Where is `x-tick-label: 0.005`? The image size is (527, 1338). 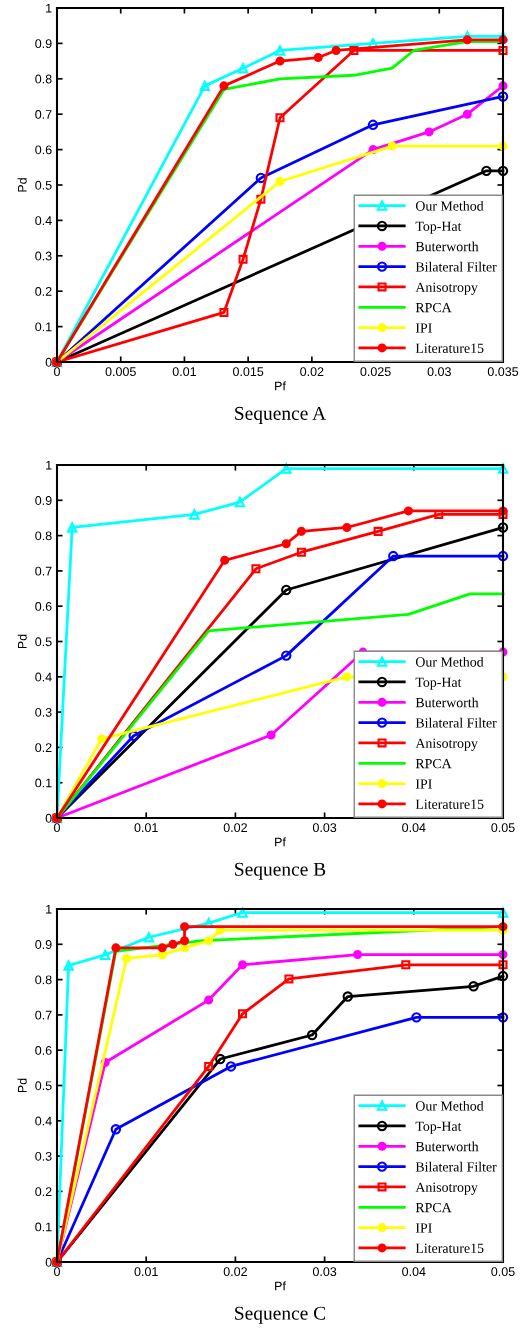 x-tick-label: 0.005 is located at coordinates (120, 372).